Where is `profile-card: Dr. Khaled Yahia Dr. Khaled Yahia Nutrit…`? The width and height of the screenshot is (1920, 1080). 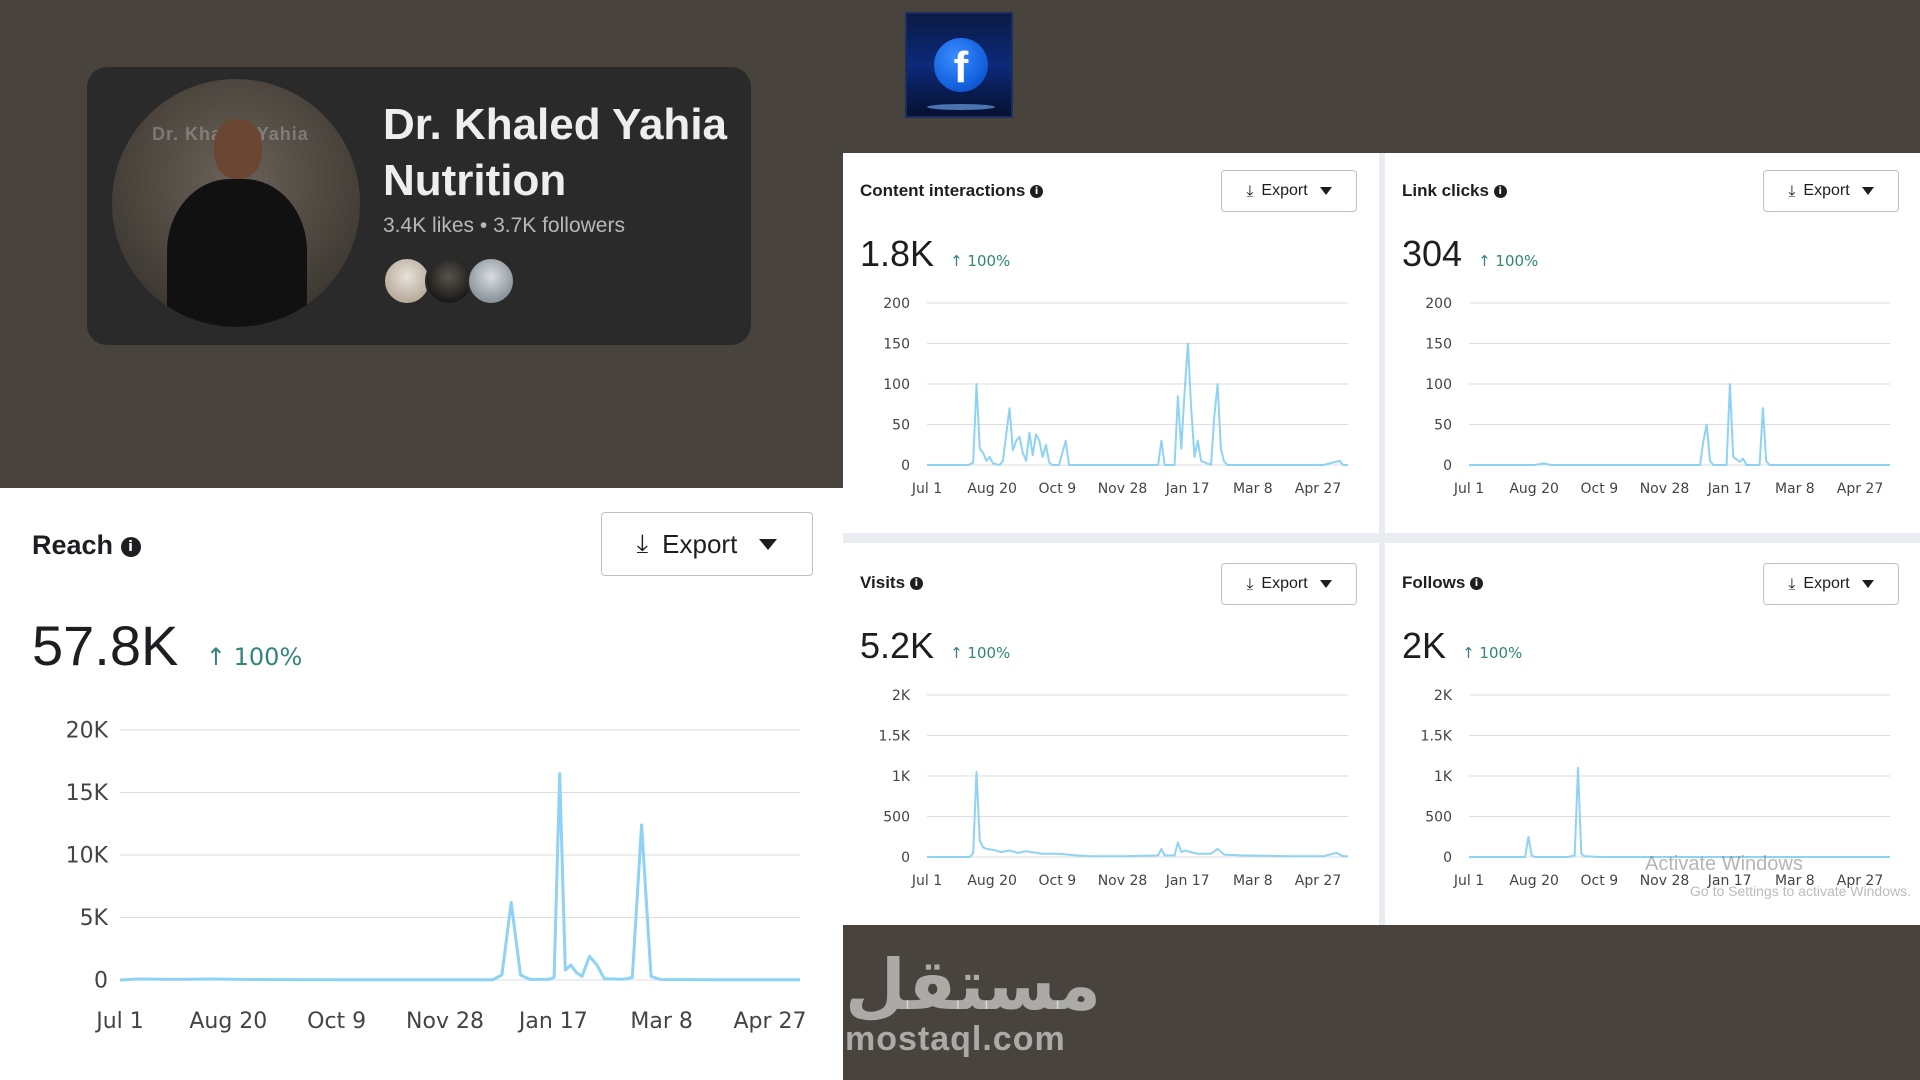
profile-card: Dr. Khaled Yahia Dr. Khaled Yahia Nutrit… is located at coordinates (419, 206).